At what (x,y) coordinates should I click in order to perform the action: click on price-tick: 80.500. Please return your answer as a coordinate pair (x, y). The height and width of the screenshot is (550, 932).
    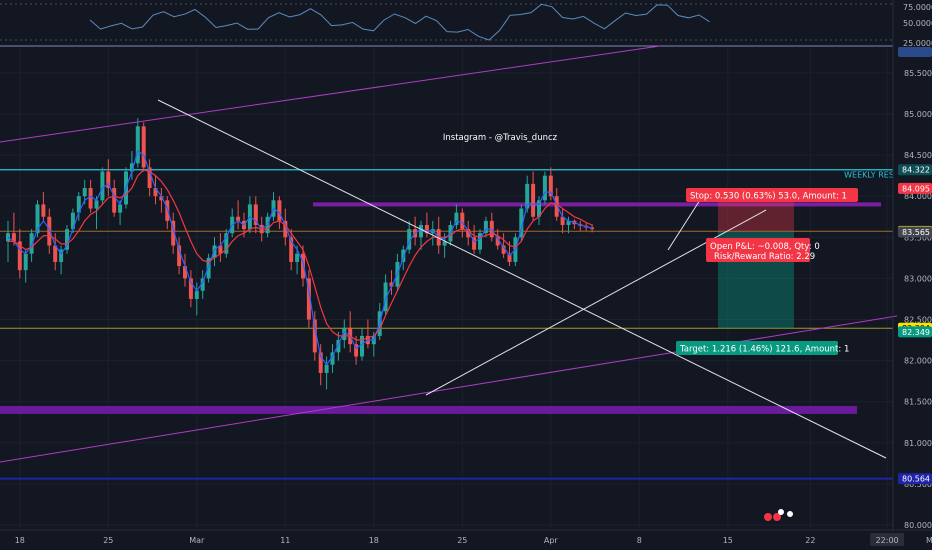
    Looking at the image, I should click on (918, 484).